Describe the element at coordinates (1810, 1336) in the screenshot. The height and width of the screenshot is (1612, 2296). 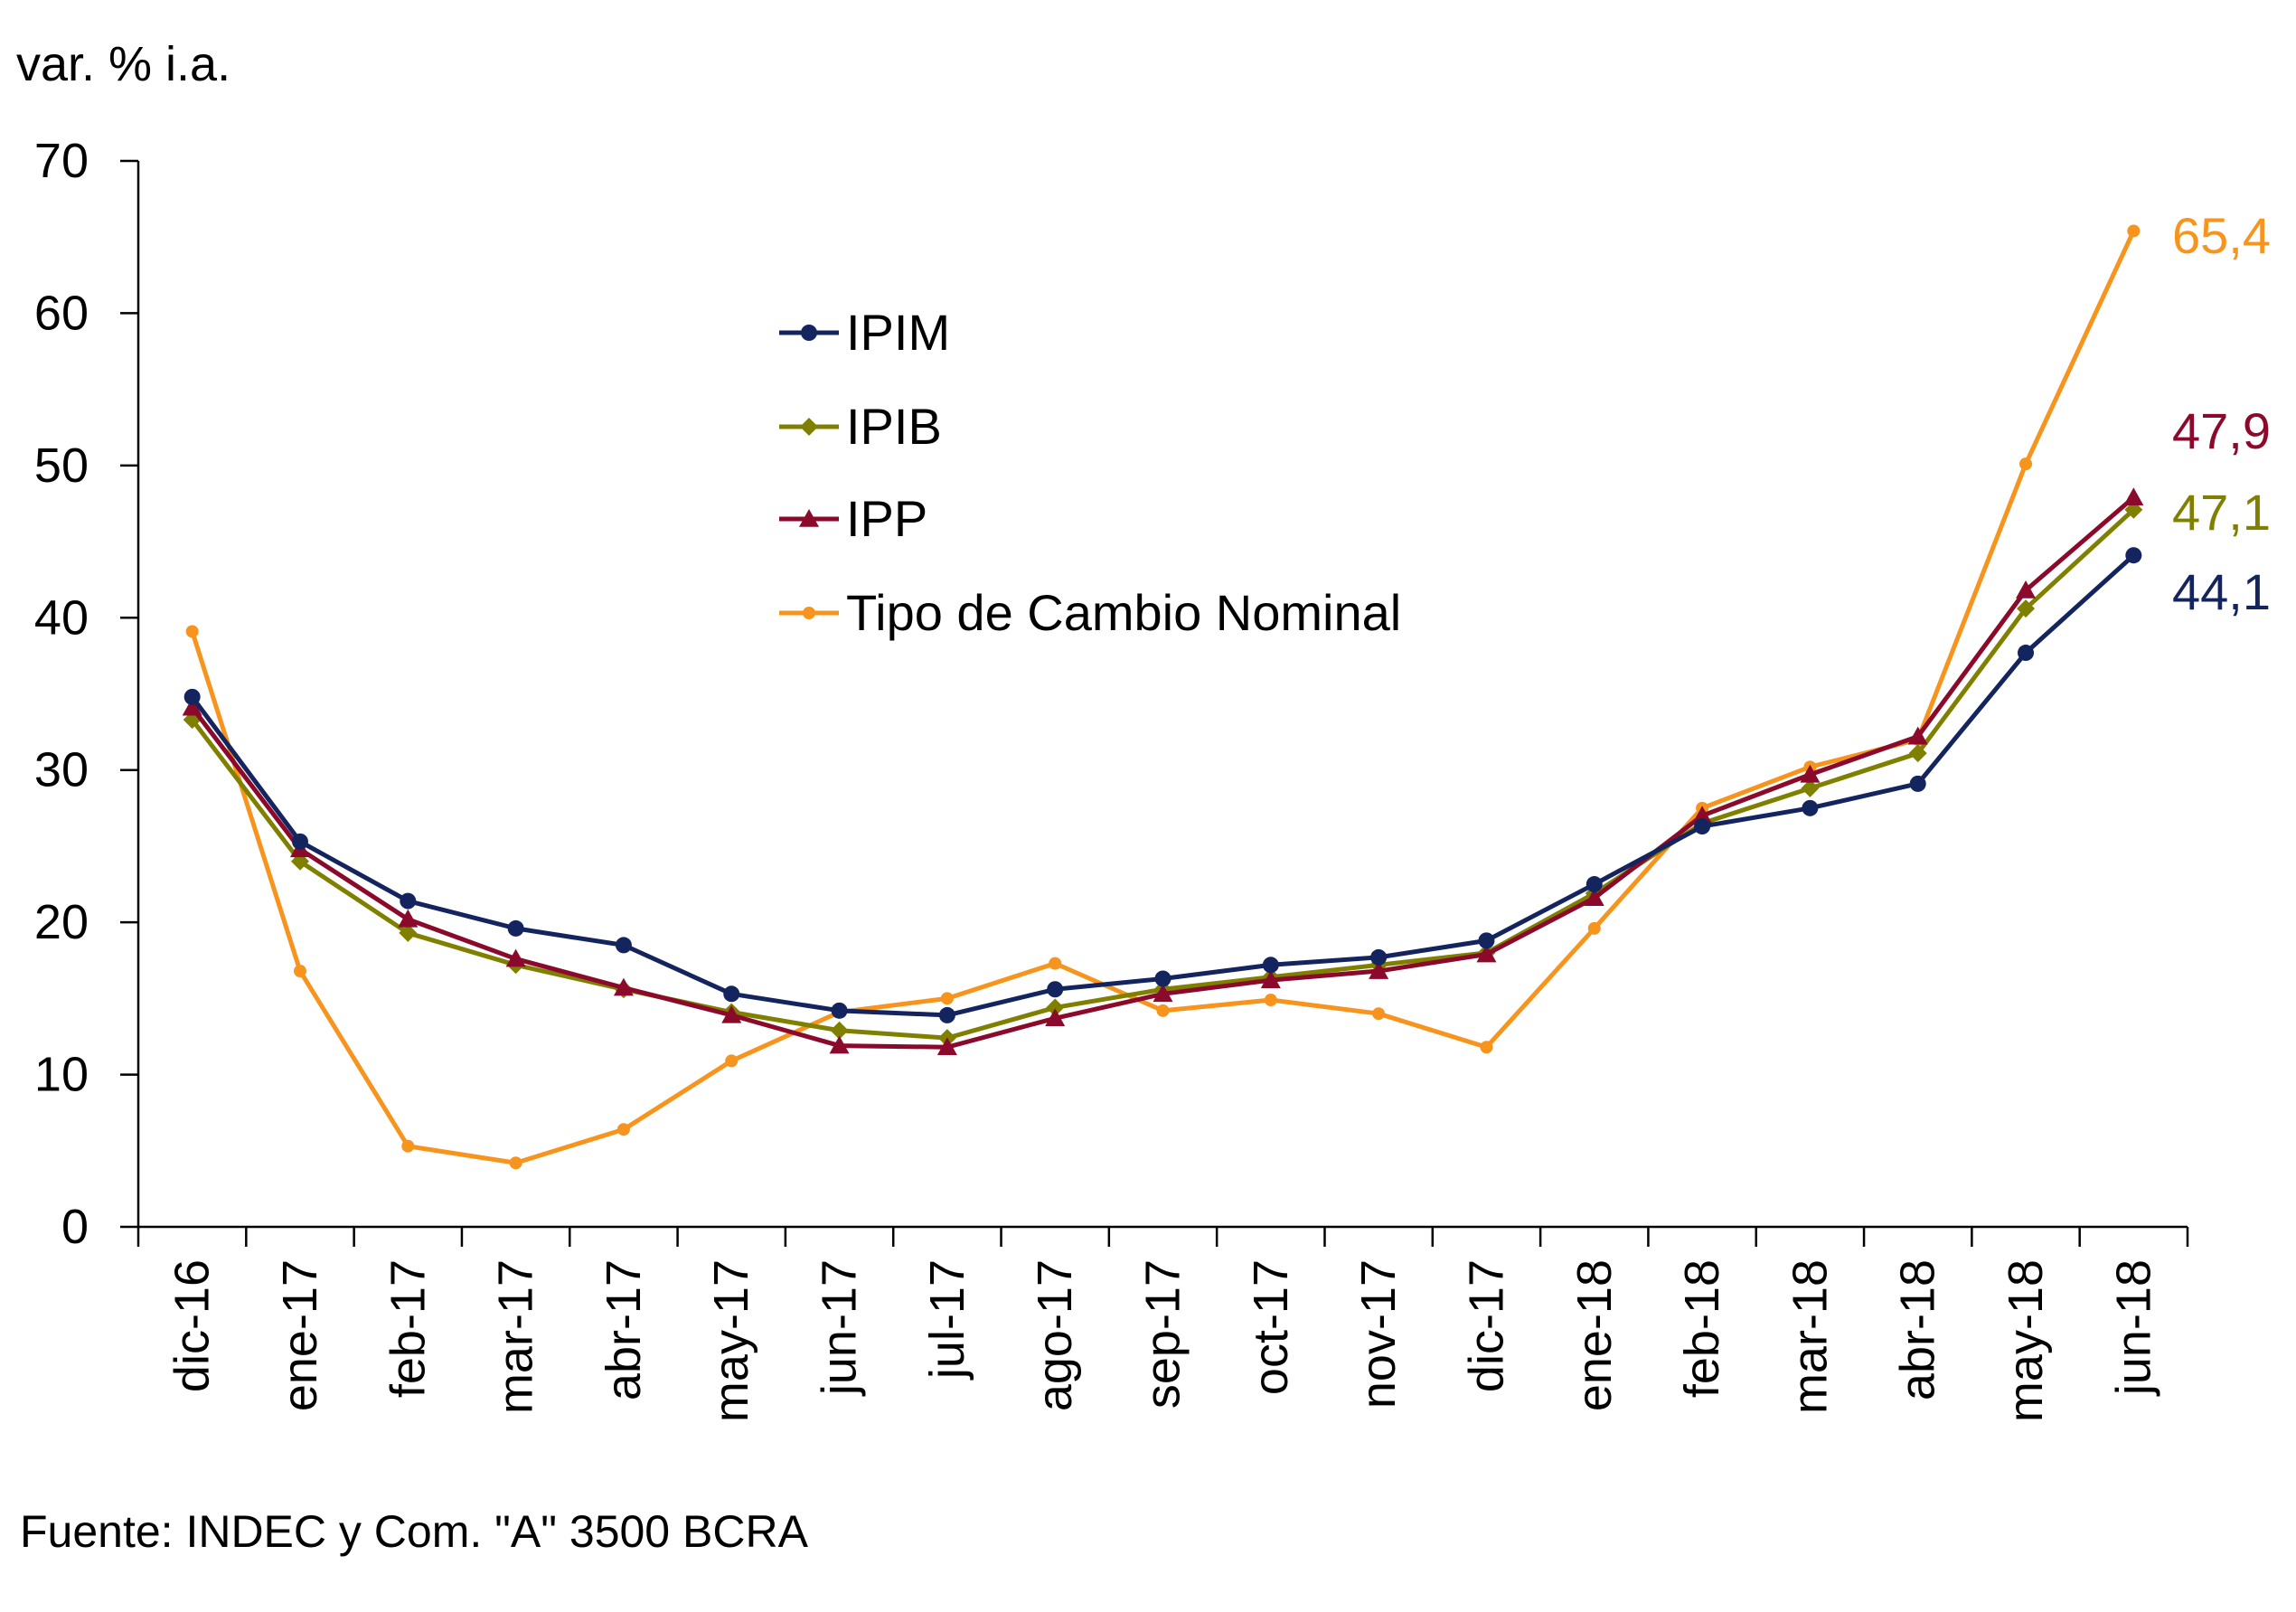
I see `x-tick-label: mar-18` at that location.